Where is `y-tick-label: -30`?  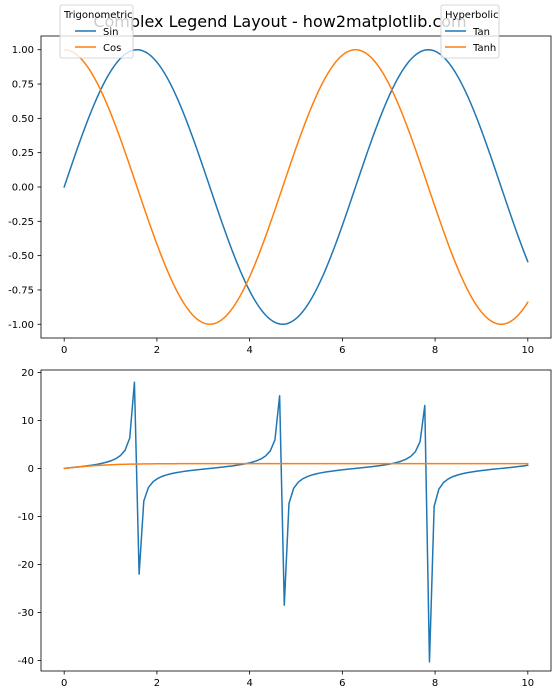
y-tick-label: -30 is located at coordinates (26, 613).